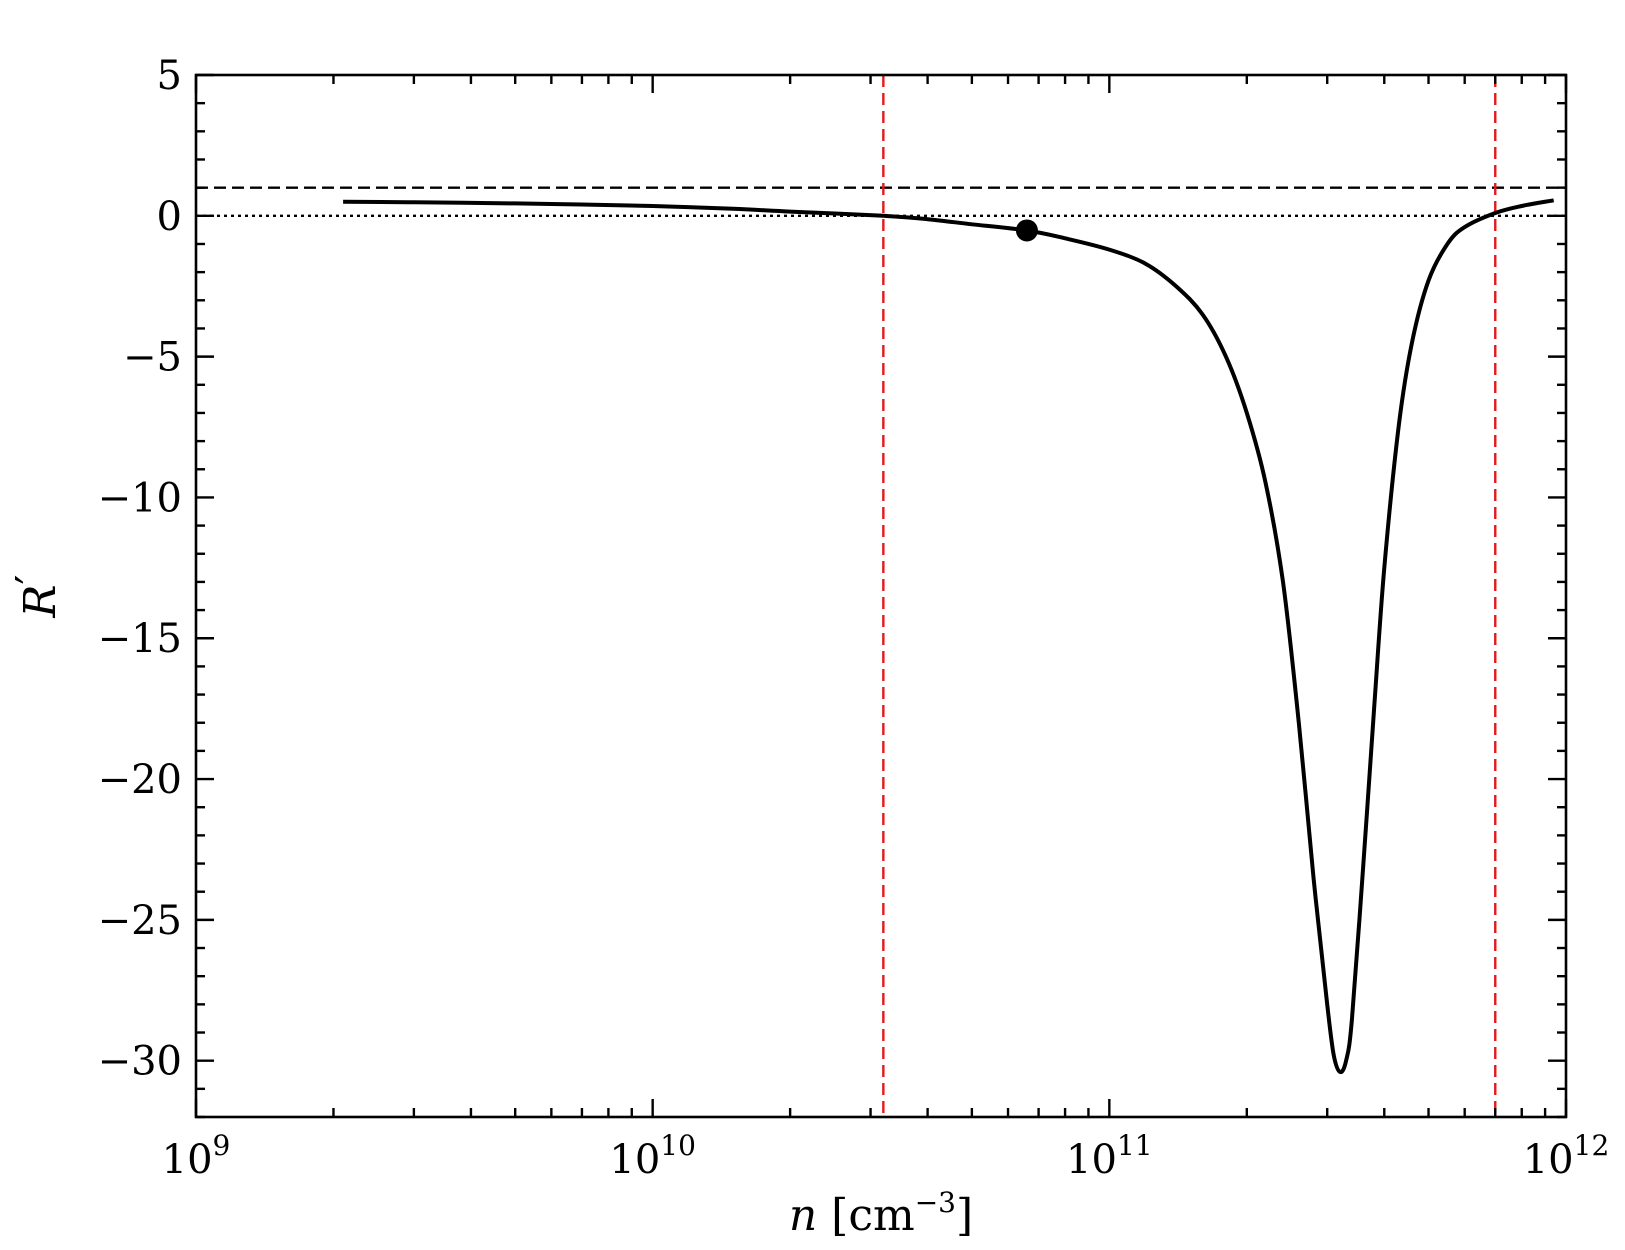 Image resolution: width=1625 pixels, height=1250 pixels. Describe the element at coordinates (196, 1156) in the screenshot. I see `x-tick-label: 109` at that location.